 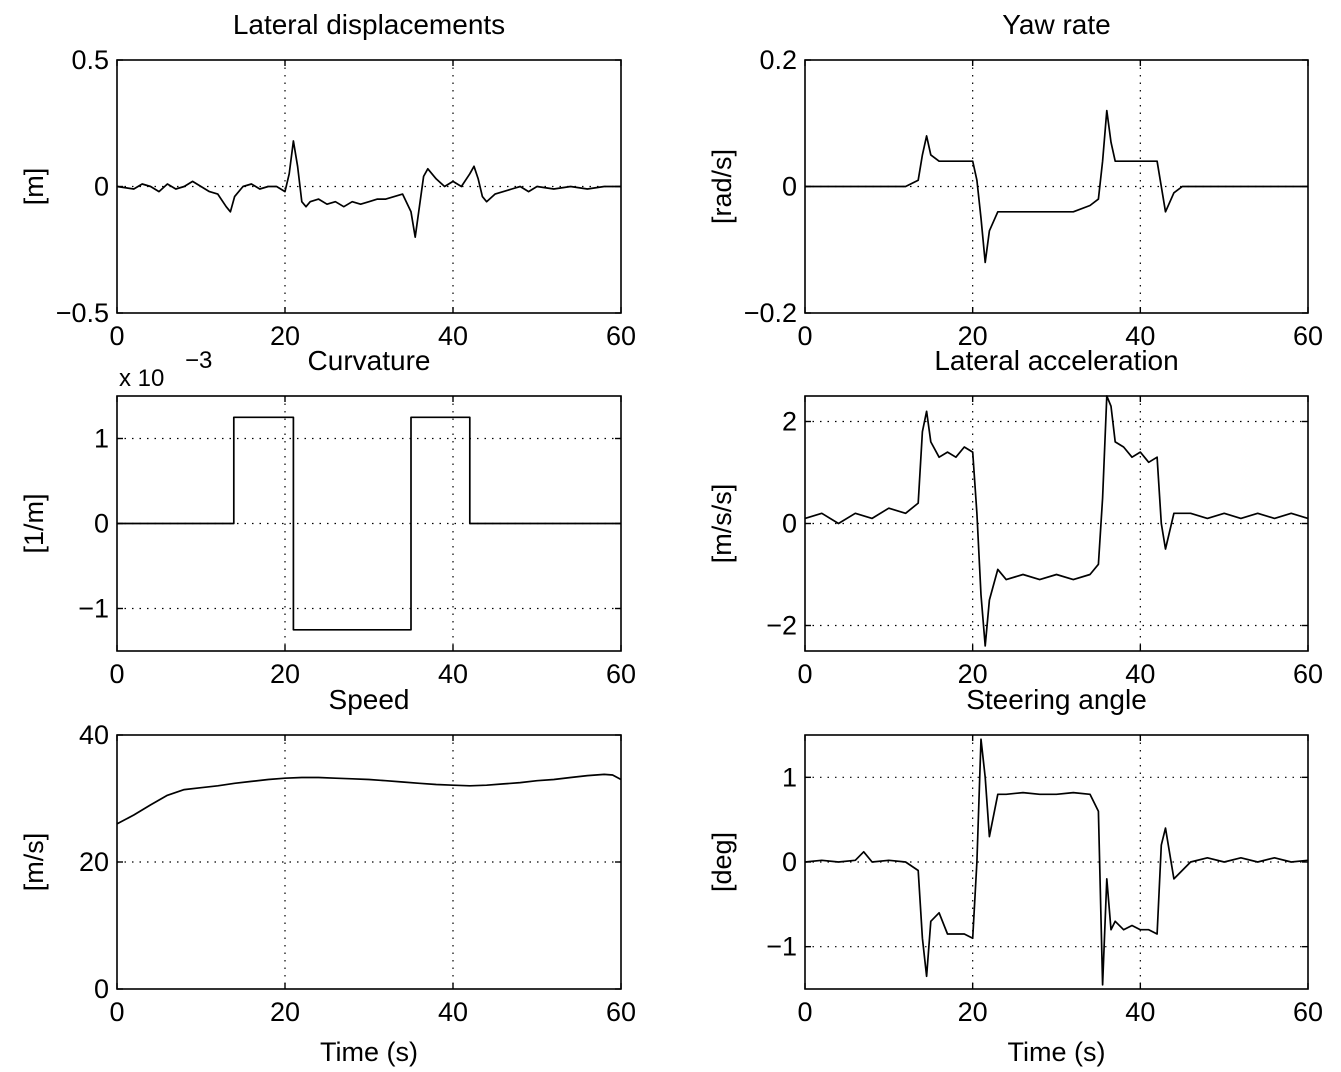 What do you see at coordinates (116, 336) in the screenshot?
I see `lateral-displacements-xtick-label: 0` at bounding box center [116, 336].